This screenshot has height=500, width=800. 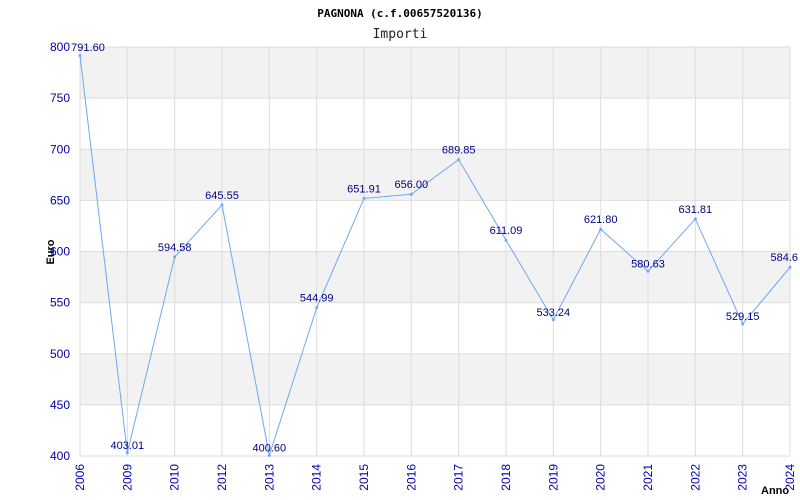 What do you see at coordinates (60, 98) in the screenshot?
I see `y-tick-label: 750` at bounding box center [60, 98].